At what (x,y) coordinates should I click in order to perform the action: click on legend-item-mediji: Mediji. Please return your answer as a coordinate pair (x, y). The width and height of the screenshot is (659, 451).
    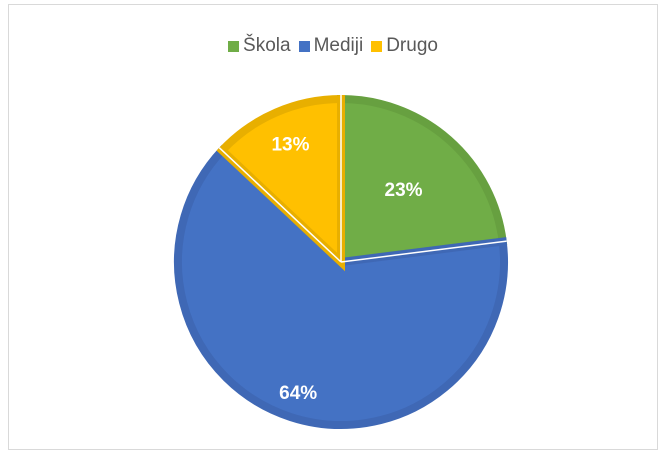
    Looking at the image, I should click on (331, 46).